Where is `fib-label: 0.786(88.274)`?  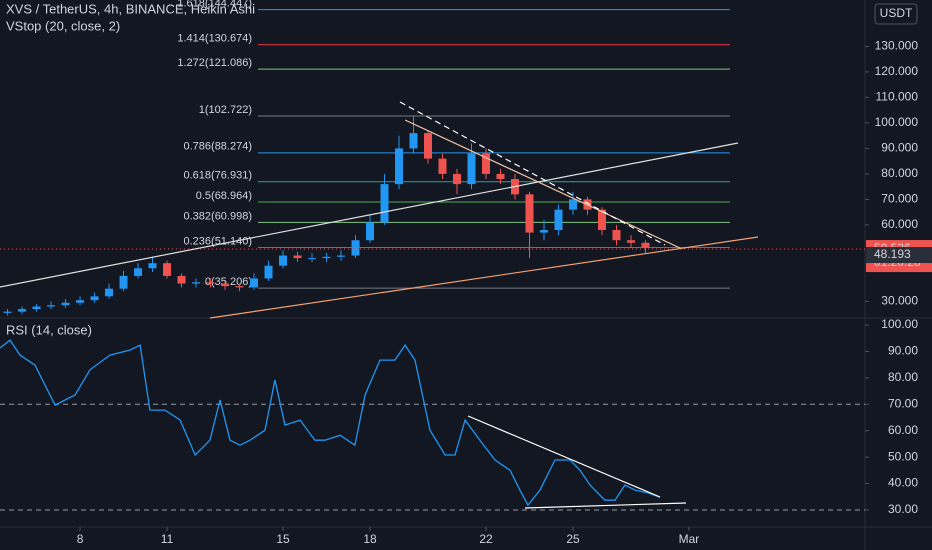
fib-label: 0.786(88.274) is located at coordinates (218, 147).